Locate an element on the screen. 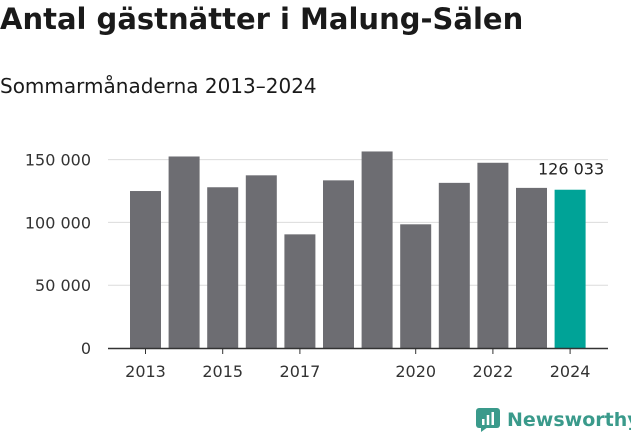  x-tick-label: 2015 is located at coordinates (222, 371).